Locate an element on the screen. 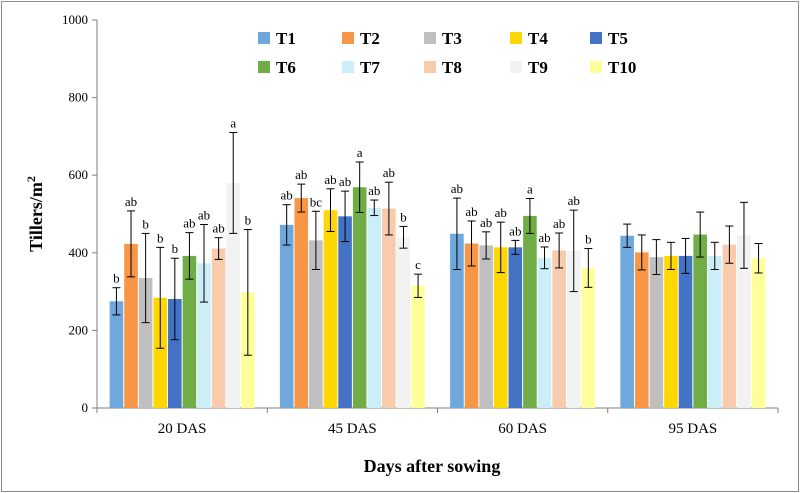  legend-swatch-t1 is located at coordinates (264, 38).